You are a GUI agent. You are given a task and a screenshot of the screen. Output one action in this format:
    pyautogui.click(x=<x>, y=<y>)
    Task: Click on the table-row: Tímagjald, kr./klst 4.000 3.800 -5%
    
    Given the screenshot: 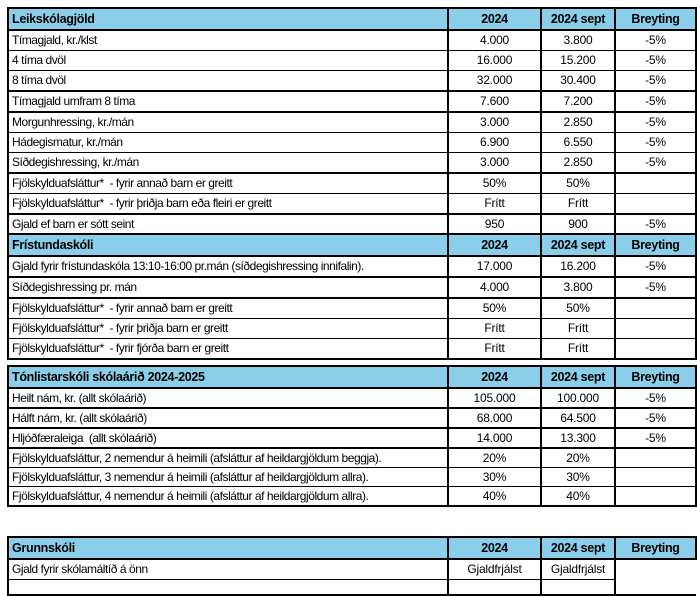 What is the action you would take?
    pyautogui.click(x=352, y=40)
    